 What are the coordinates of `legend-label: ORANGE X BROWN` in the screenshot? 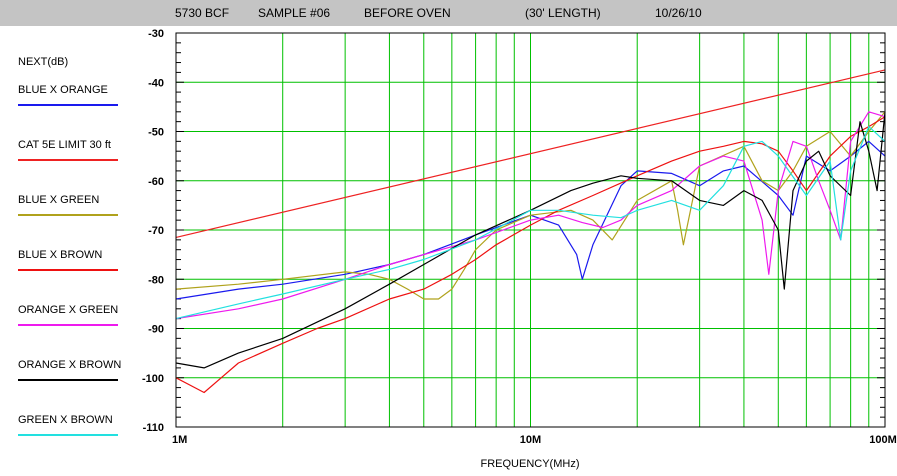 It's located at (70, 365).